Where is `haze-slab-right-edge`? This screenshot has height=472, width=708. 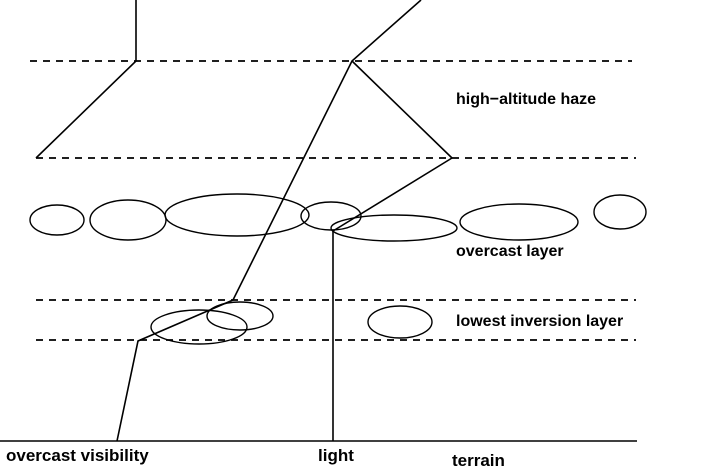 haze-slab-right-edge is located at coordinates (402, 109).